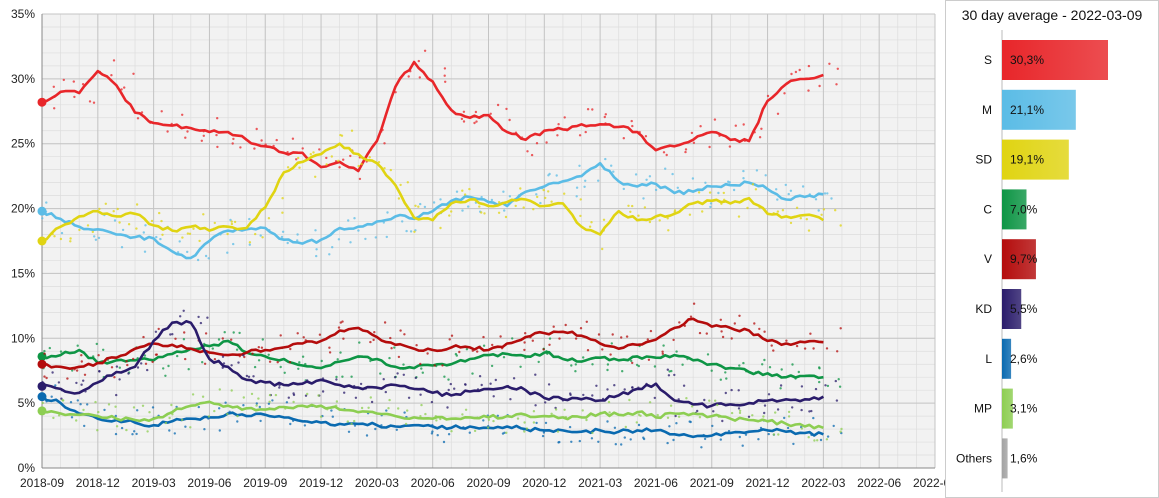 This screenshot has height=498, width=1159. I want to click on bar-category-label: MP, so click(983, 409).